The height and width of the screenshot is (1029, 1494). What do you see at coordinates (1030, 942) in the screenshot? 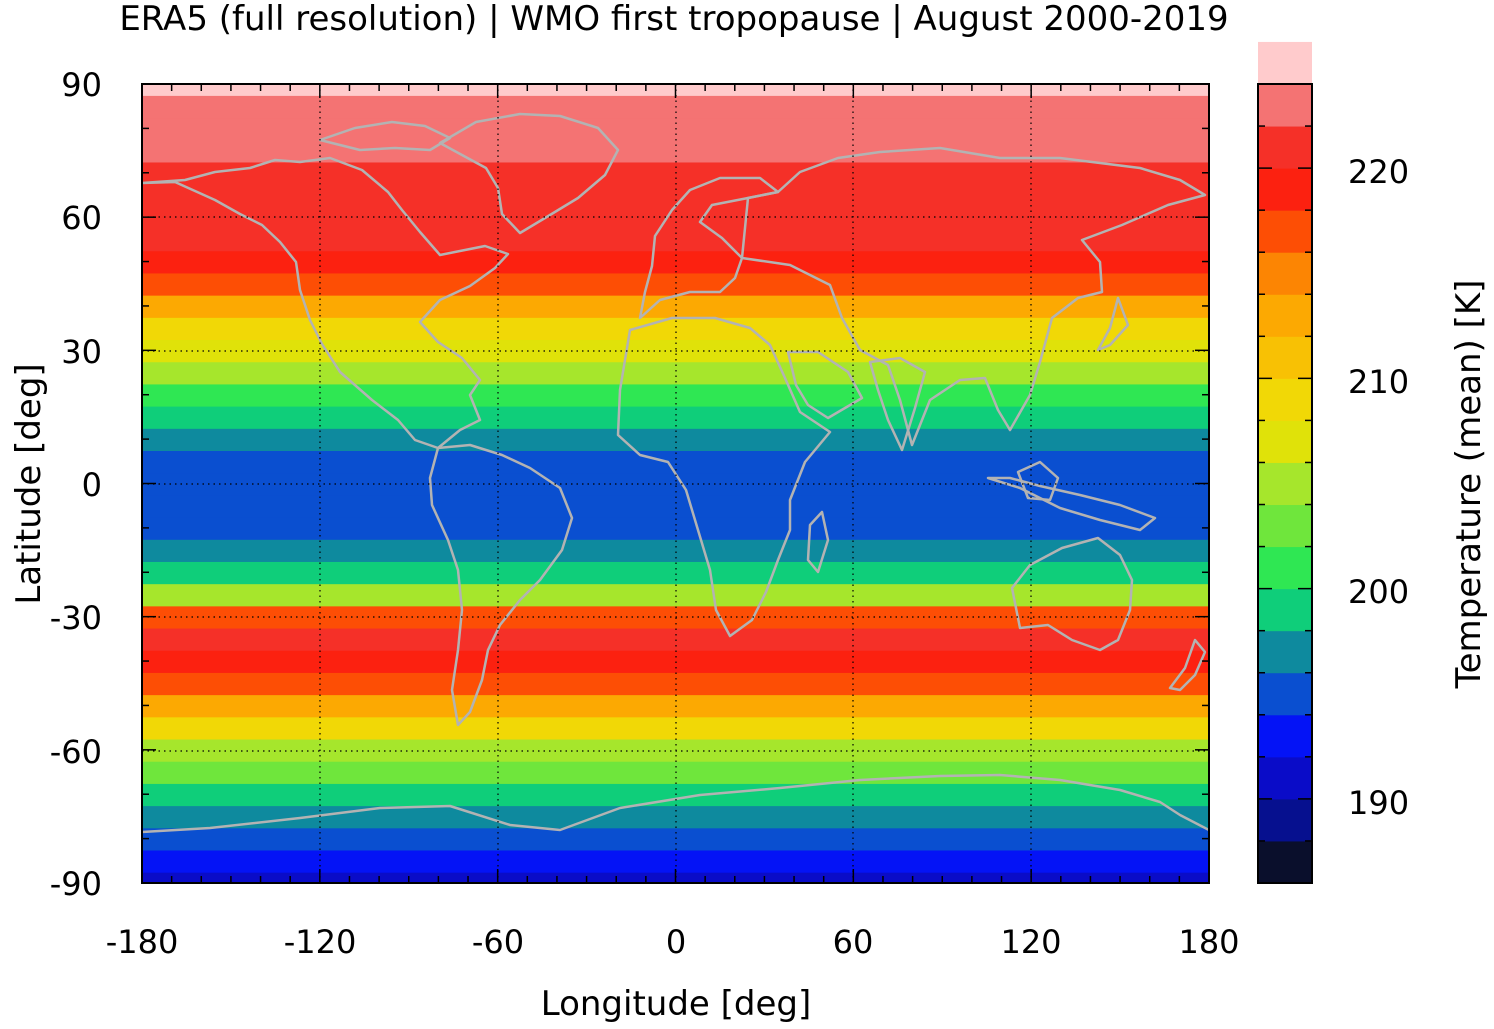
I see `x-tick-label: 120` at bounding box center [1030, 942].